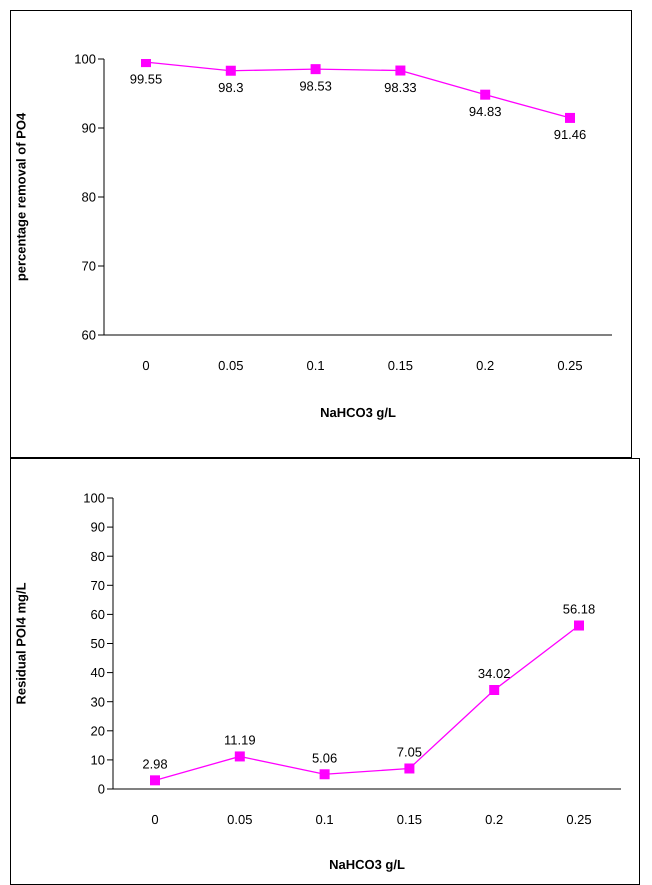  I want to click on data-label: 98.3, so click(231, 87).